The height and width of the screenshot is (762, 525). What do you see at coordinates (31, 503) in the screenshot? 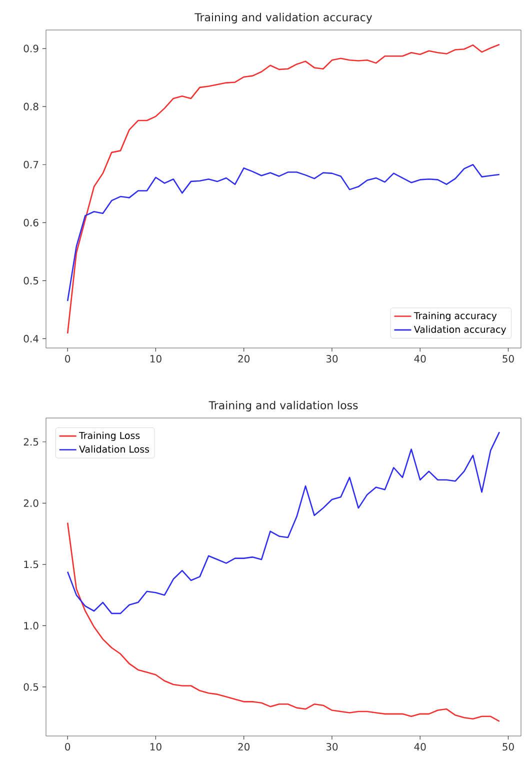
I see `y-tick-label: 2.0` at bounding box center [31, 503].